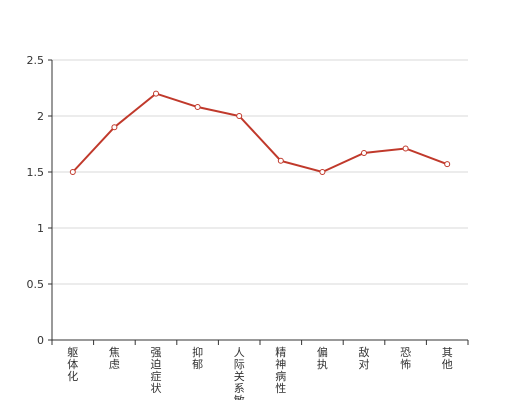  I want to click on x-tick-label: 焦虑, so click(114, 358).